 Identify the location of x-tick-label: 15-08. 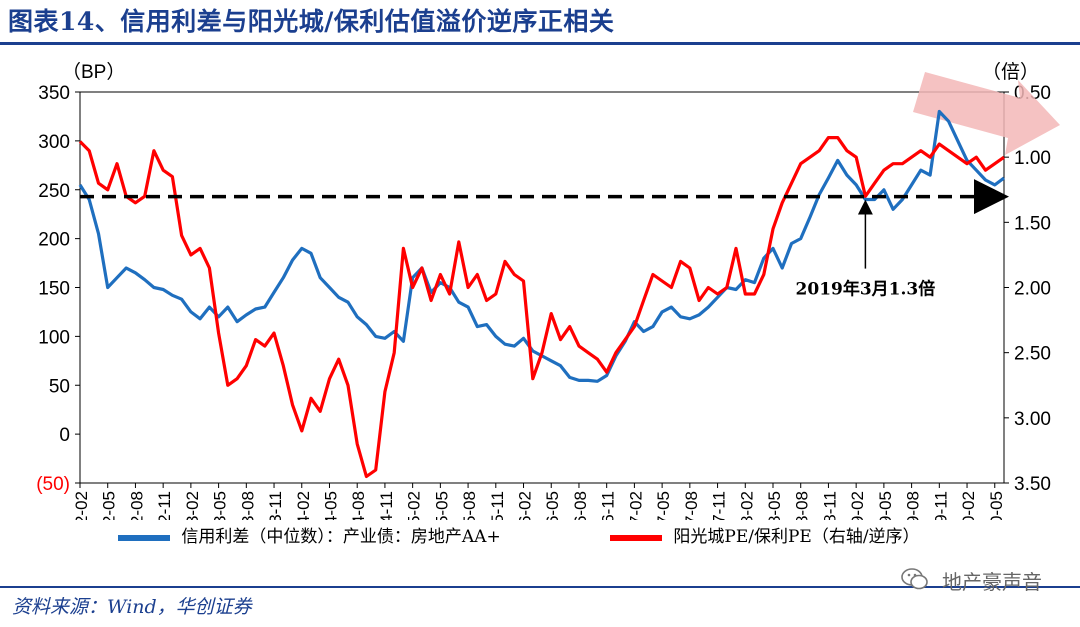
(469, 505).